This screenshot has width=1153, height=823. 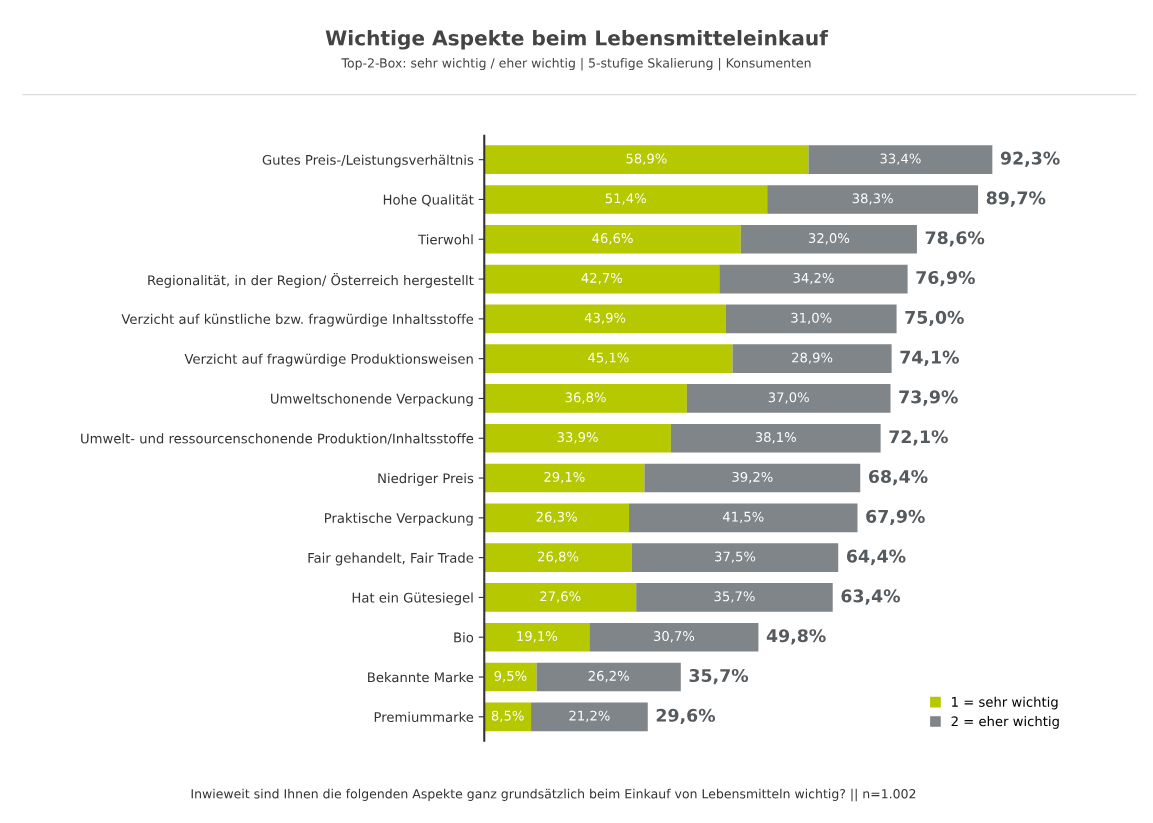 I want to click on data-label: 42,7%, so click(x=602, y=278).